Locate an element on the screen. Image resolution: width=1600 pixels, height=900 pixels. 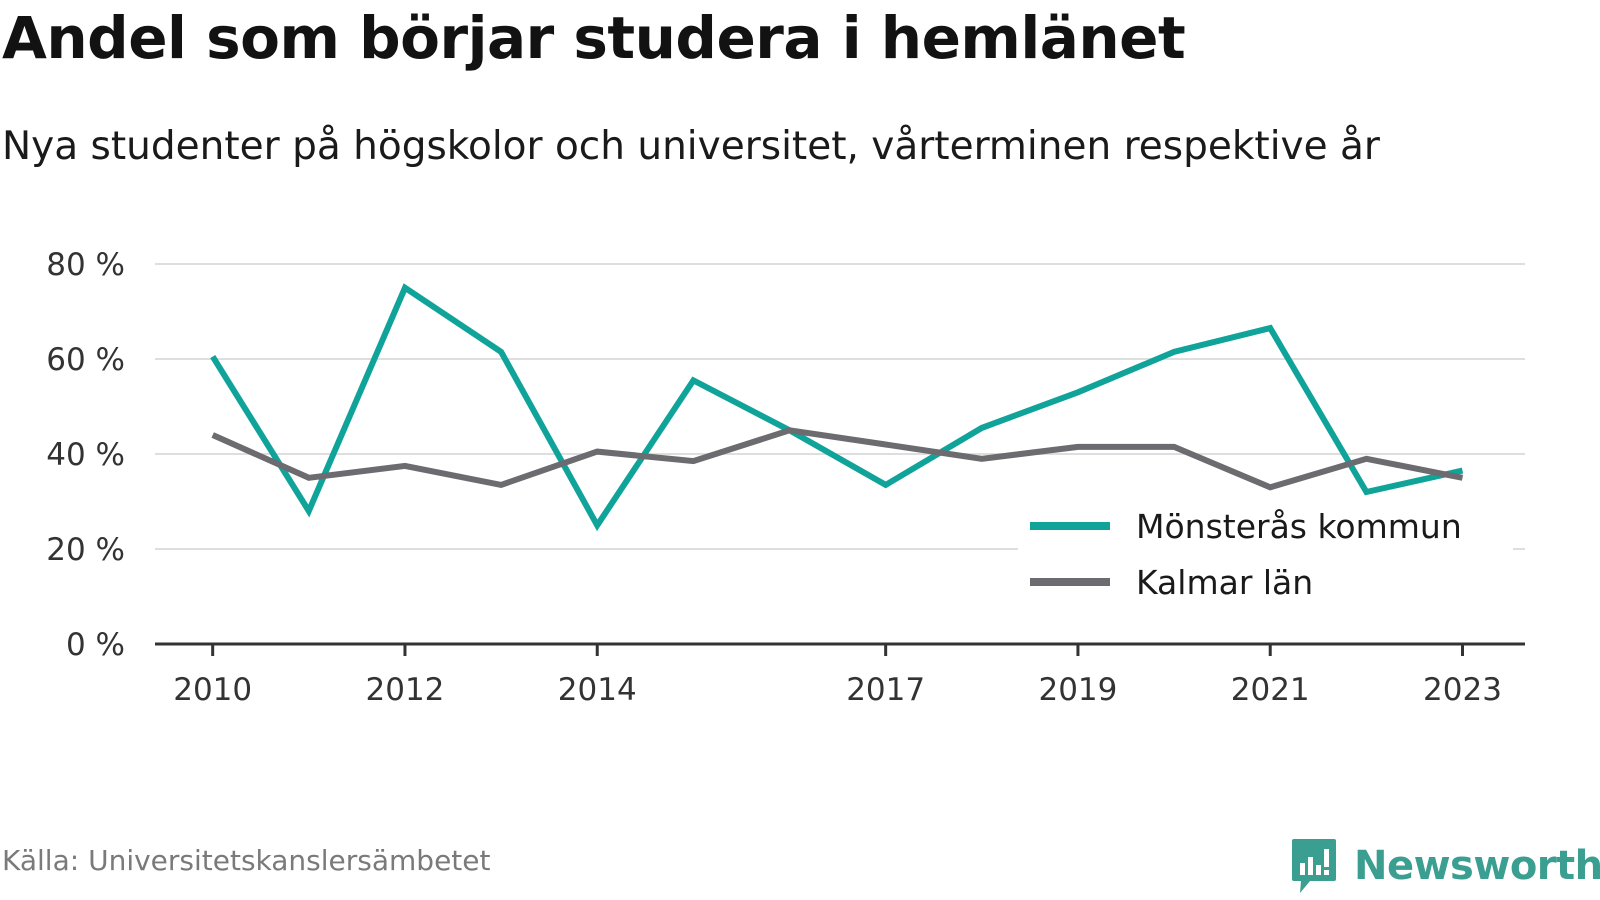
legend-background is located at coordinates (1265, 556).